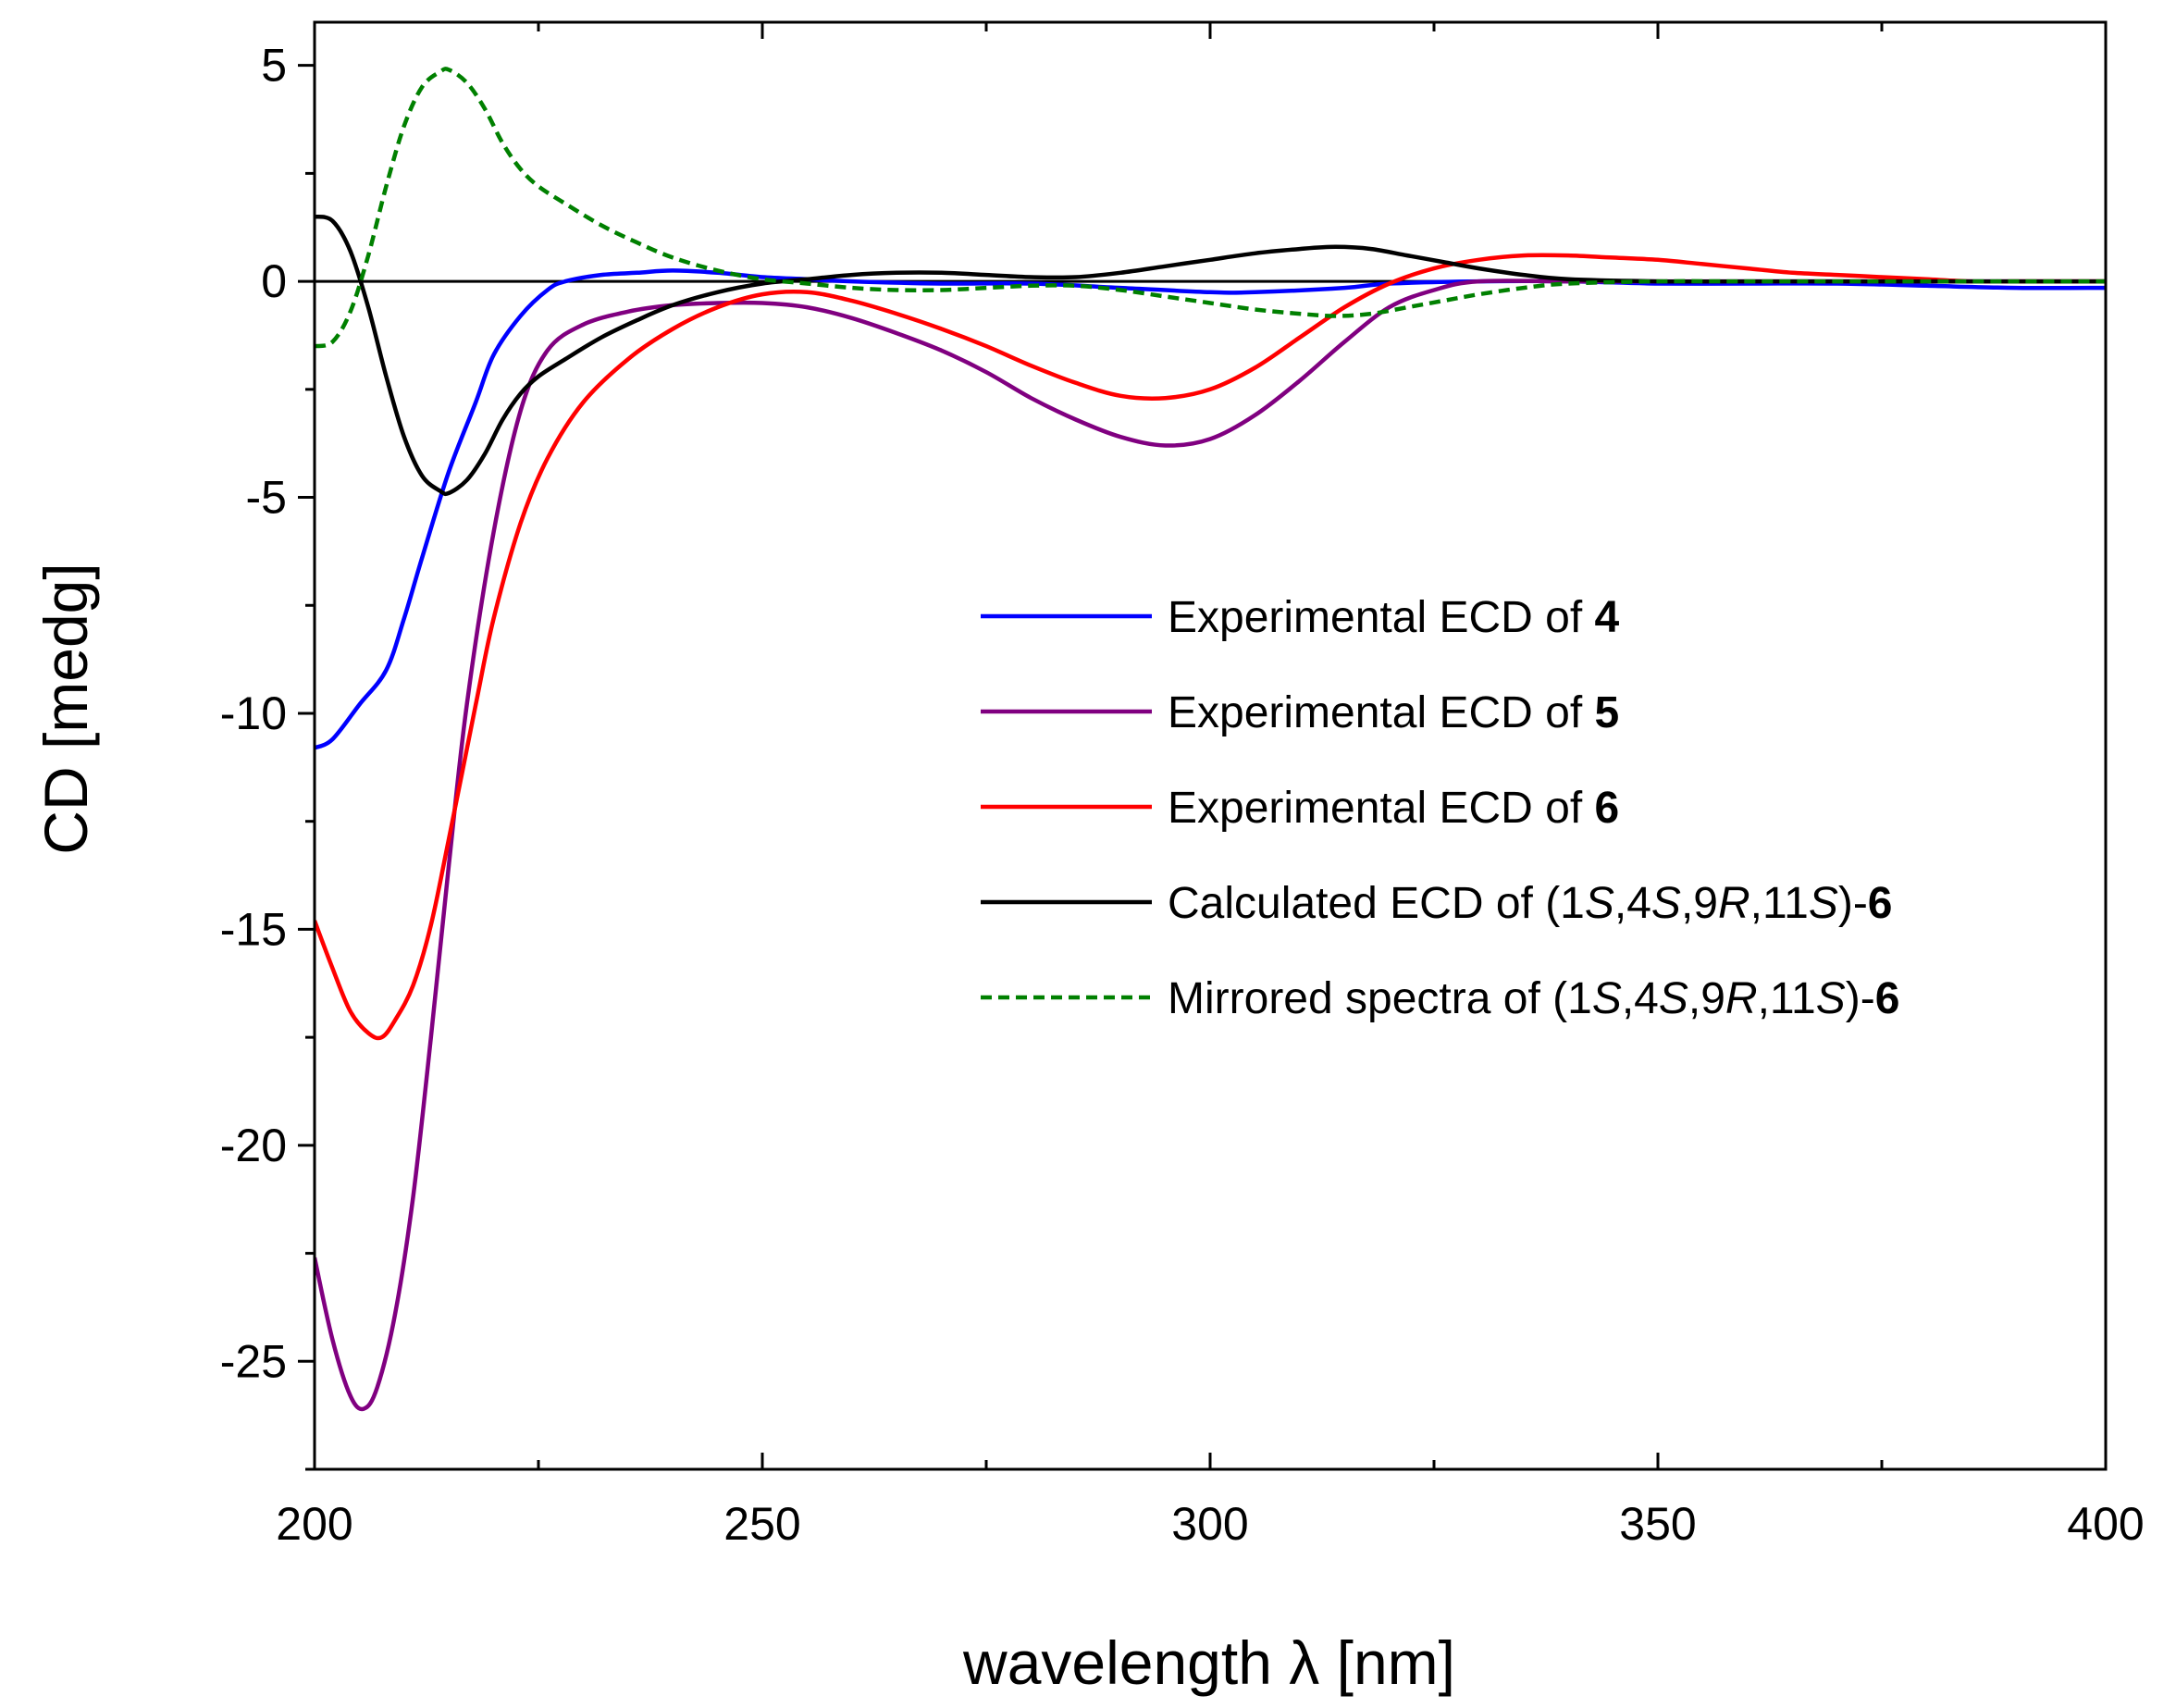  Describe the element at coordinates (253, 1361) in the screenshot. I see `y-tick-label: -25` at that location.